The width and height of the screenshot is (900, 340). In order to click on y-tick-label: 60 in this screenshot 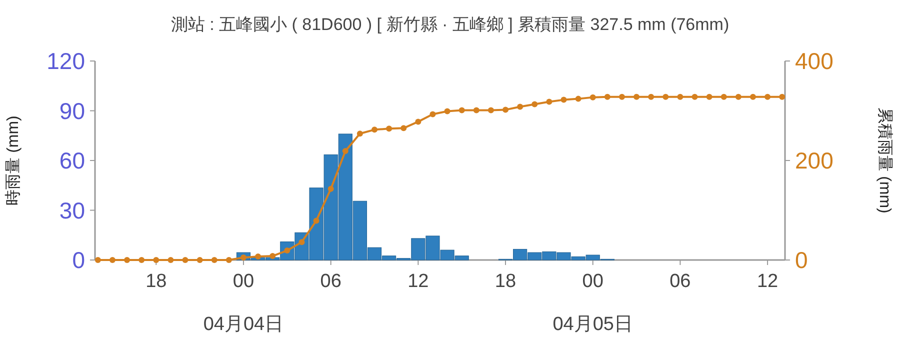, I will do `click(72, 161)`.